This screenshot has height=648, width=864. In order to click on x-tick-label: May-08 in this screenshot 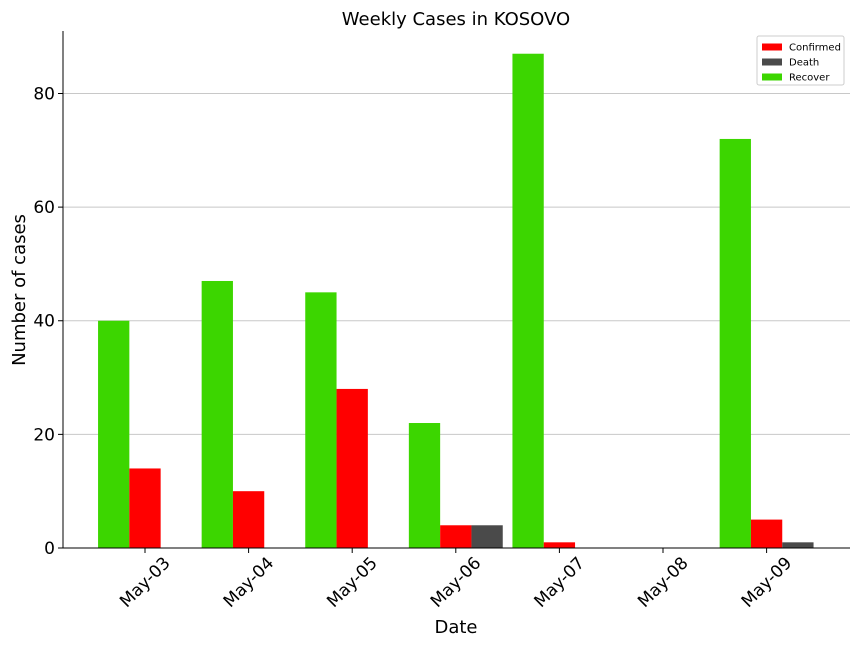, I will do `click(663, 582)`.